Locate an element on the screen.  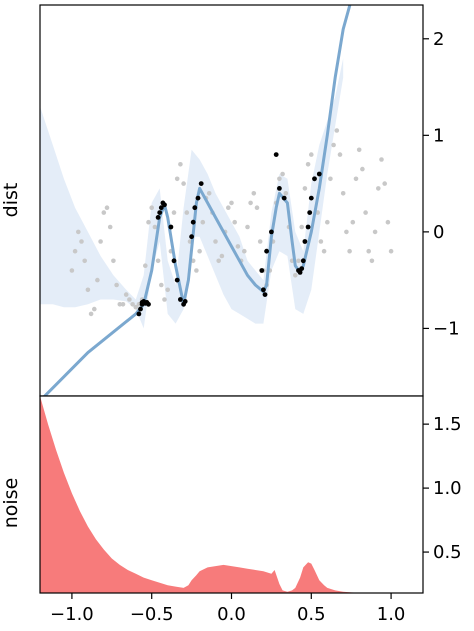
top-y-tick-label: 0 is located at coordinates (438, 232).